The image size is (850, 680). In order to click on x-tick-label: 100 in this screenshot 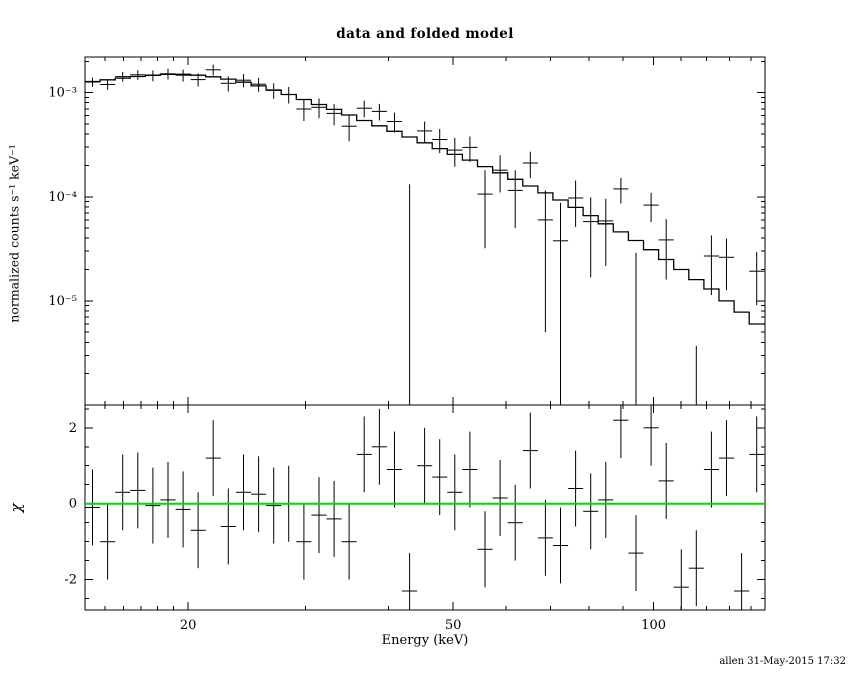, I will do `click(653, 625)`.